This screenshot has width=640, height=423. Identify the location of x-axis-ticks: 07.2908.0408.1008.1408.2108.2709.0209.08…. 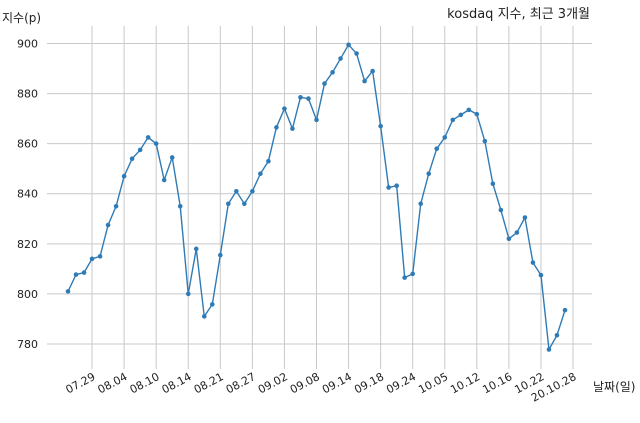
(321, 387).